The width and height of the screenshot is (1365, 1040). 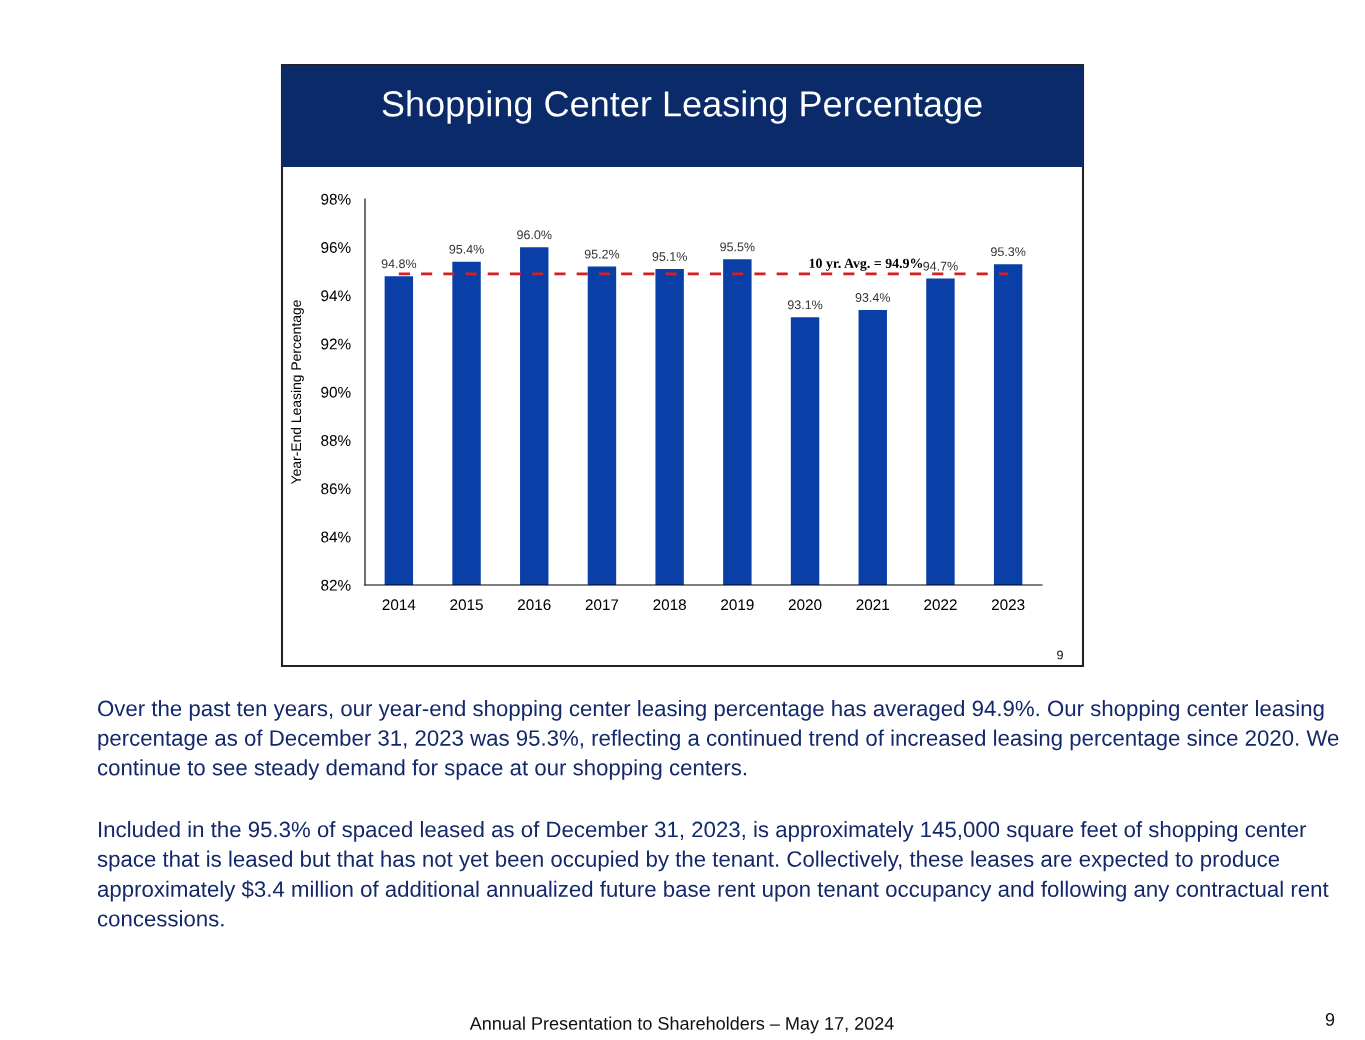 I want to click on y-tick-label: 90%, so click(x=336, y=392).